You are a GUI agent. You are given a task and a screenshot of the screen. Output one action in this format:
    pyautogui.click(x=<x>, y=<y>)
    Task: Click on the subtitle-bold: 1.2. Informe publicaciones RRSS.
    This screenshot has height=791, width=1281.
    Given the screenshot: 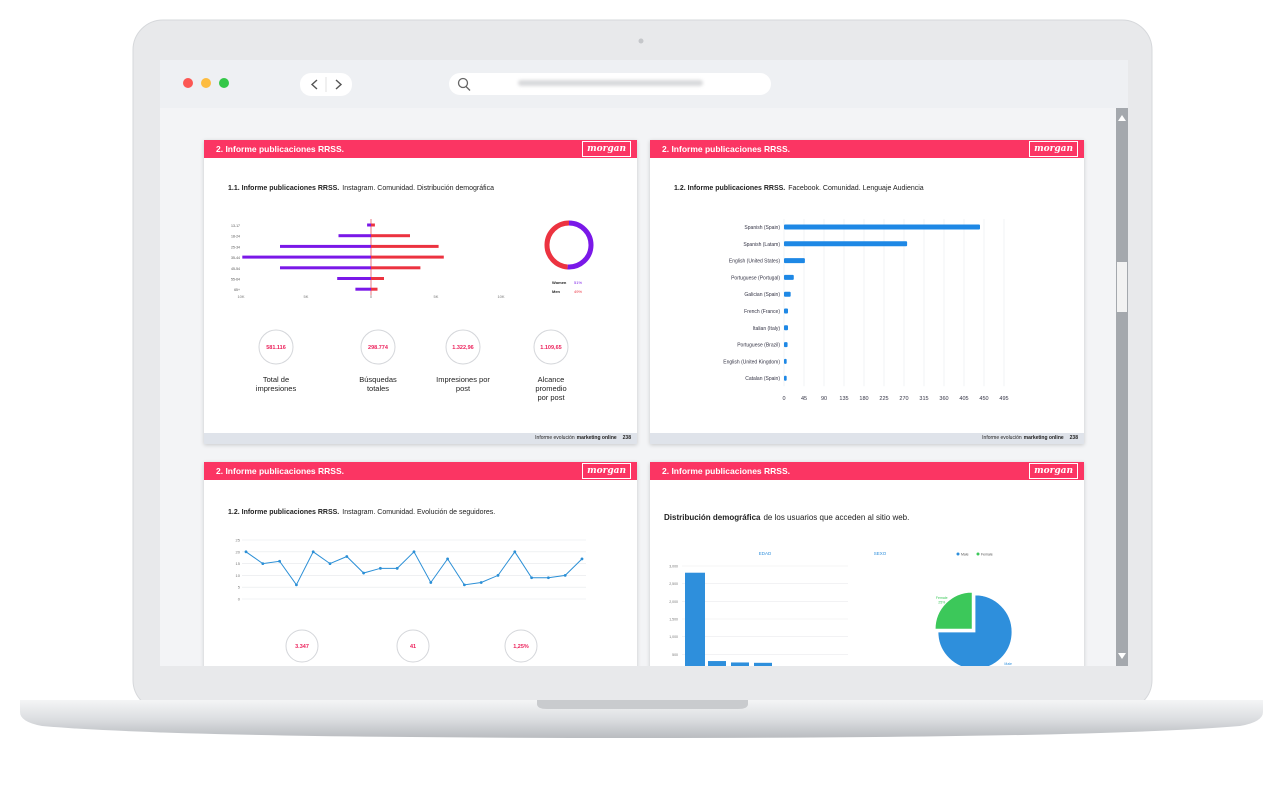 What is the action you would take?
    pyautogui.click(x=730, y=188)
    